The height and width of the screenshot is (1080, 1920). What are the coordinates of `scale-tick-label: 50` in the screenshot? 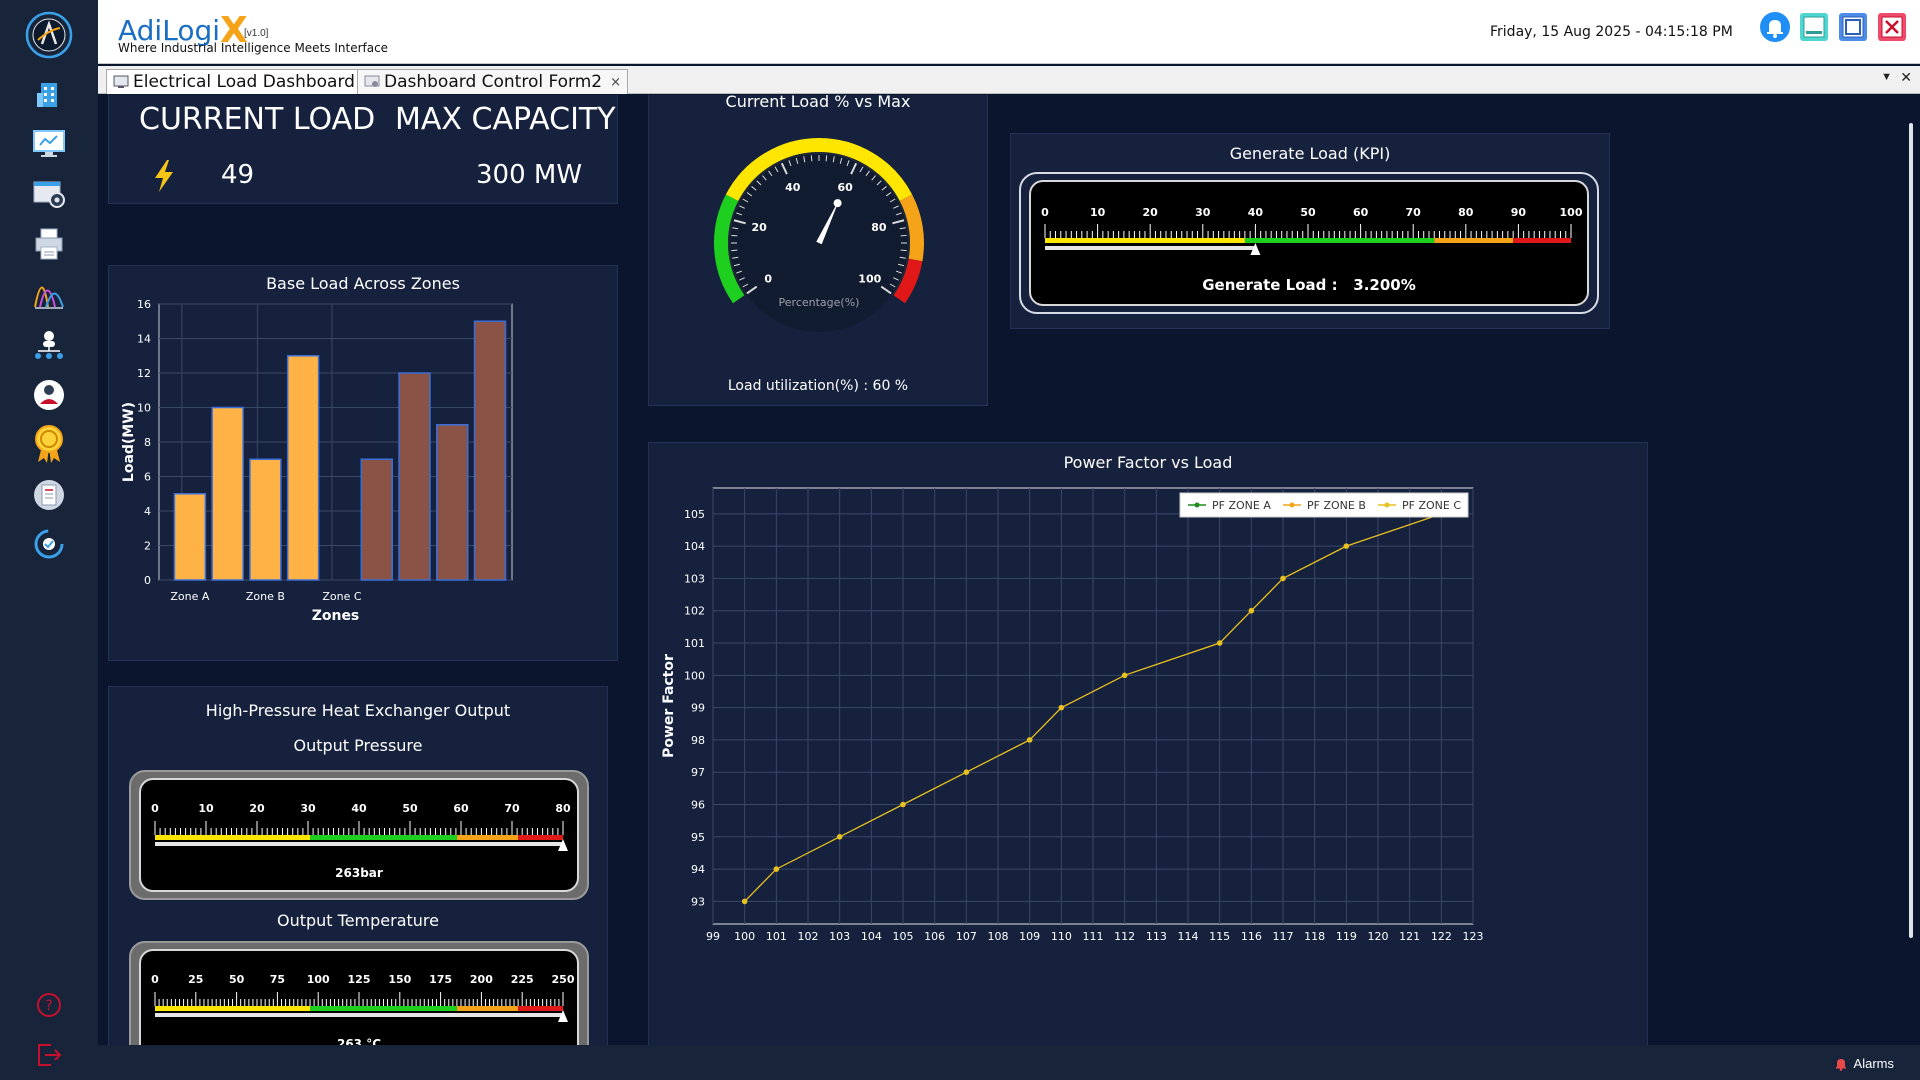 It's located at (237, 979).